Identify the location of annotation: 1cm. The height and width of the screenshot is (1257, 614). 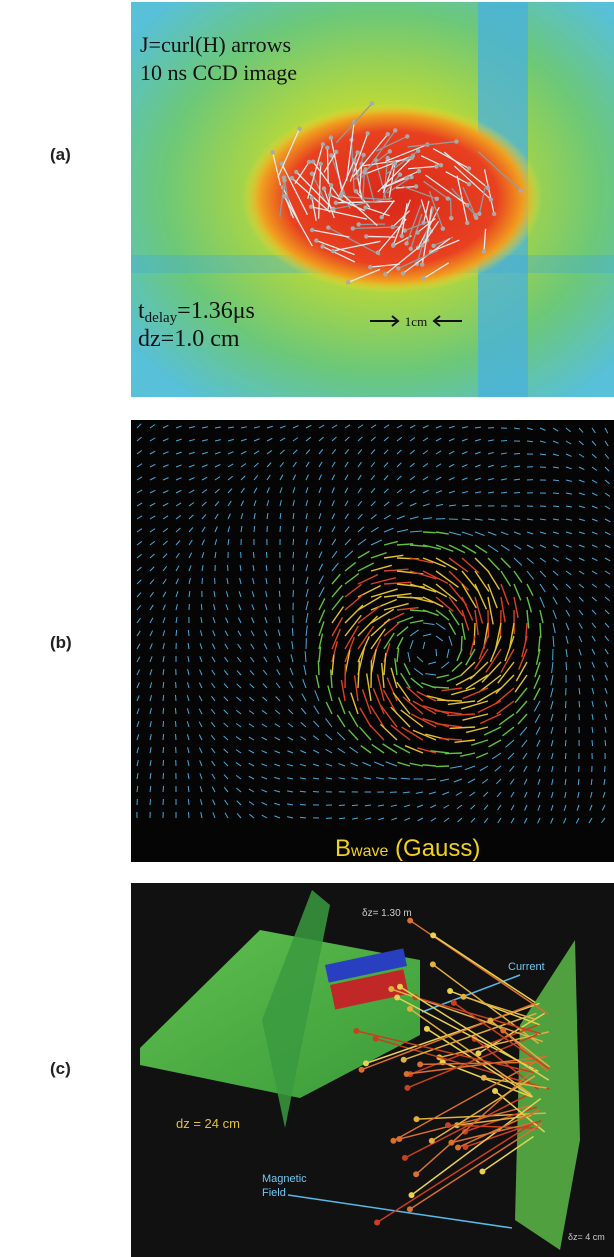
(416, 321).